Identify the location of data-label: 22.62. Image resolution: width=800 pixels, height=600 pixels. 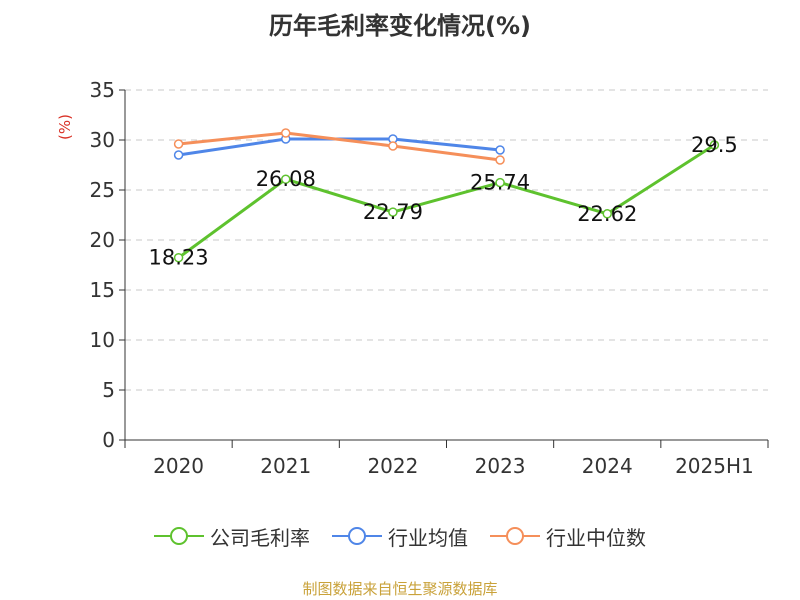
(607, 214).